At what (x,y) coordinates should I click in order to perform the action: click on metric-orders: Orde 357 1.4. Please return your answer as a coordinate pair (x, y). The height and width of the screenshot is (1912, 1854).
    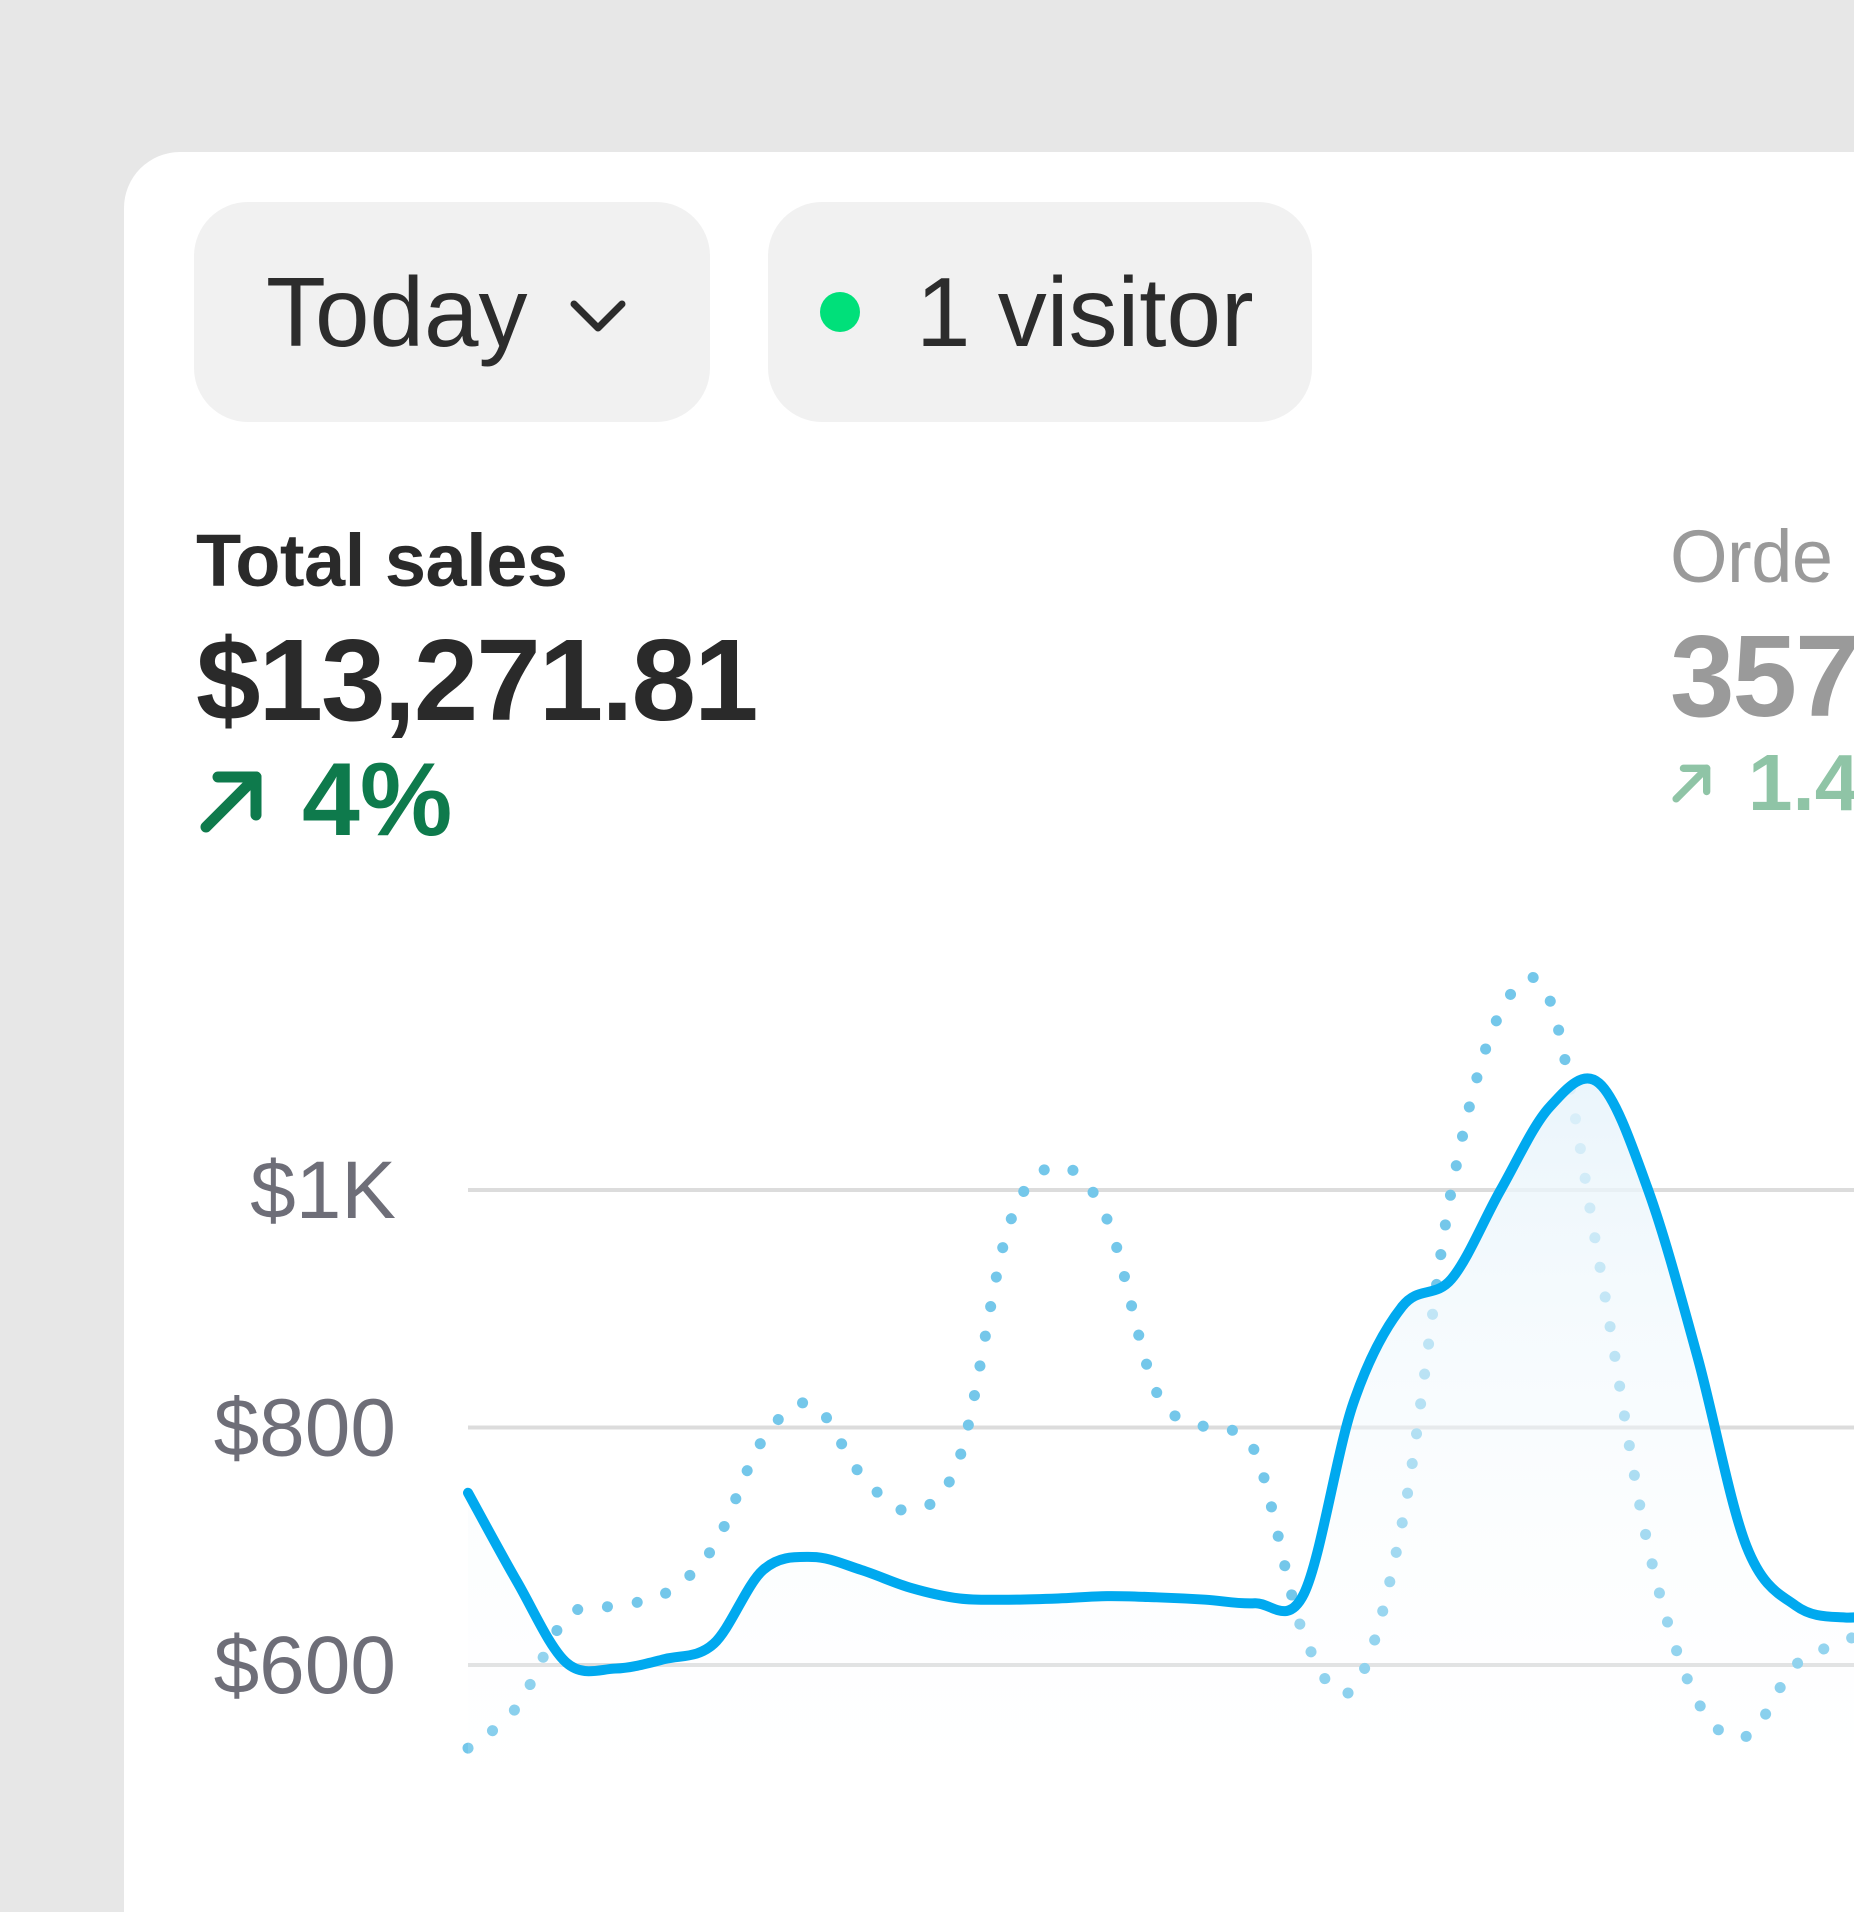
    Looking at the image, I should click on (1762, 671).